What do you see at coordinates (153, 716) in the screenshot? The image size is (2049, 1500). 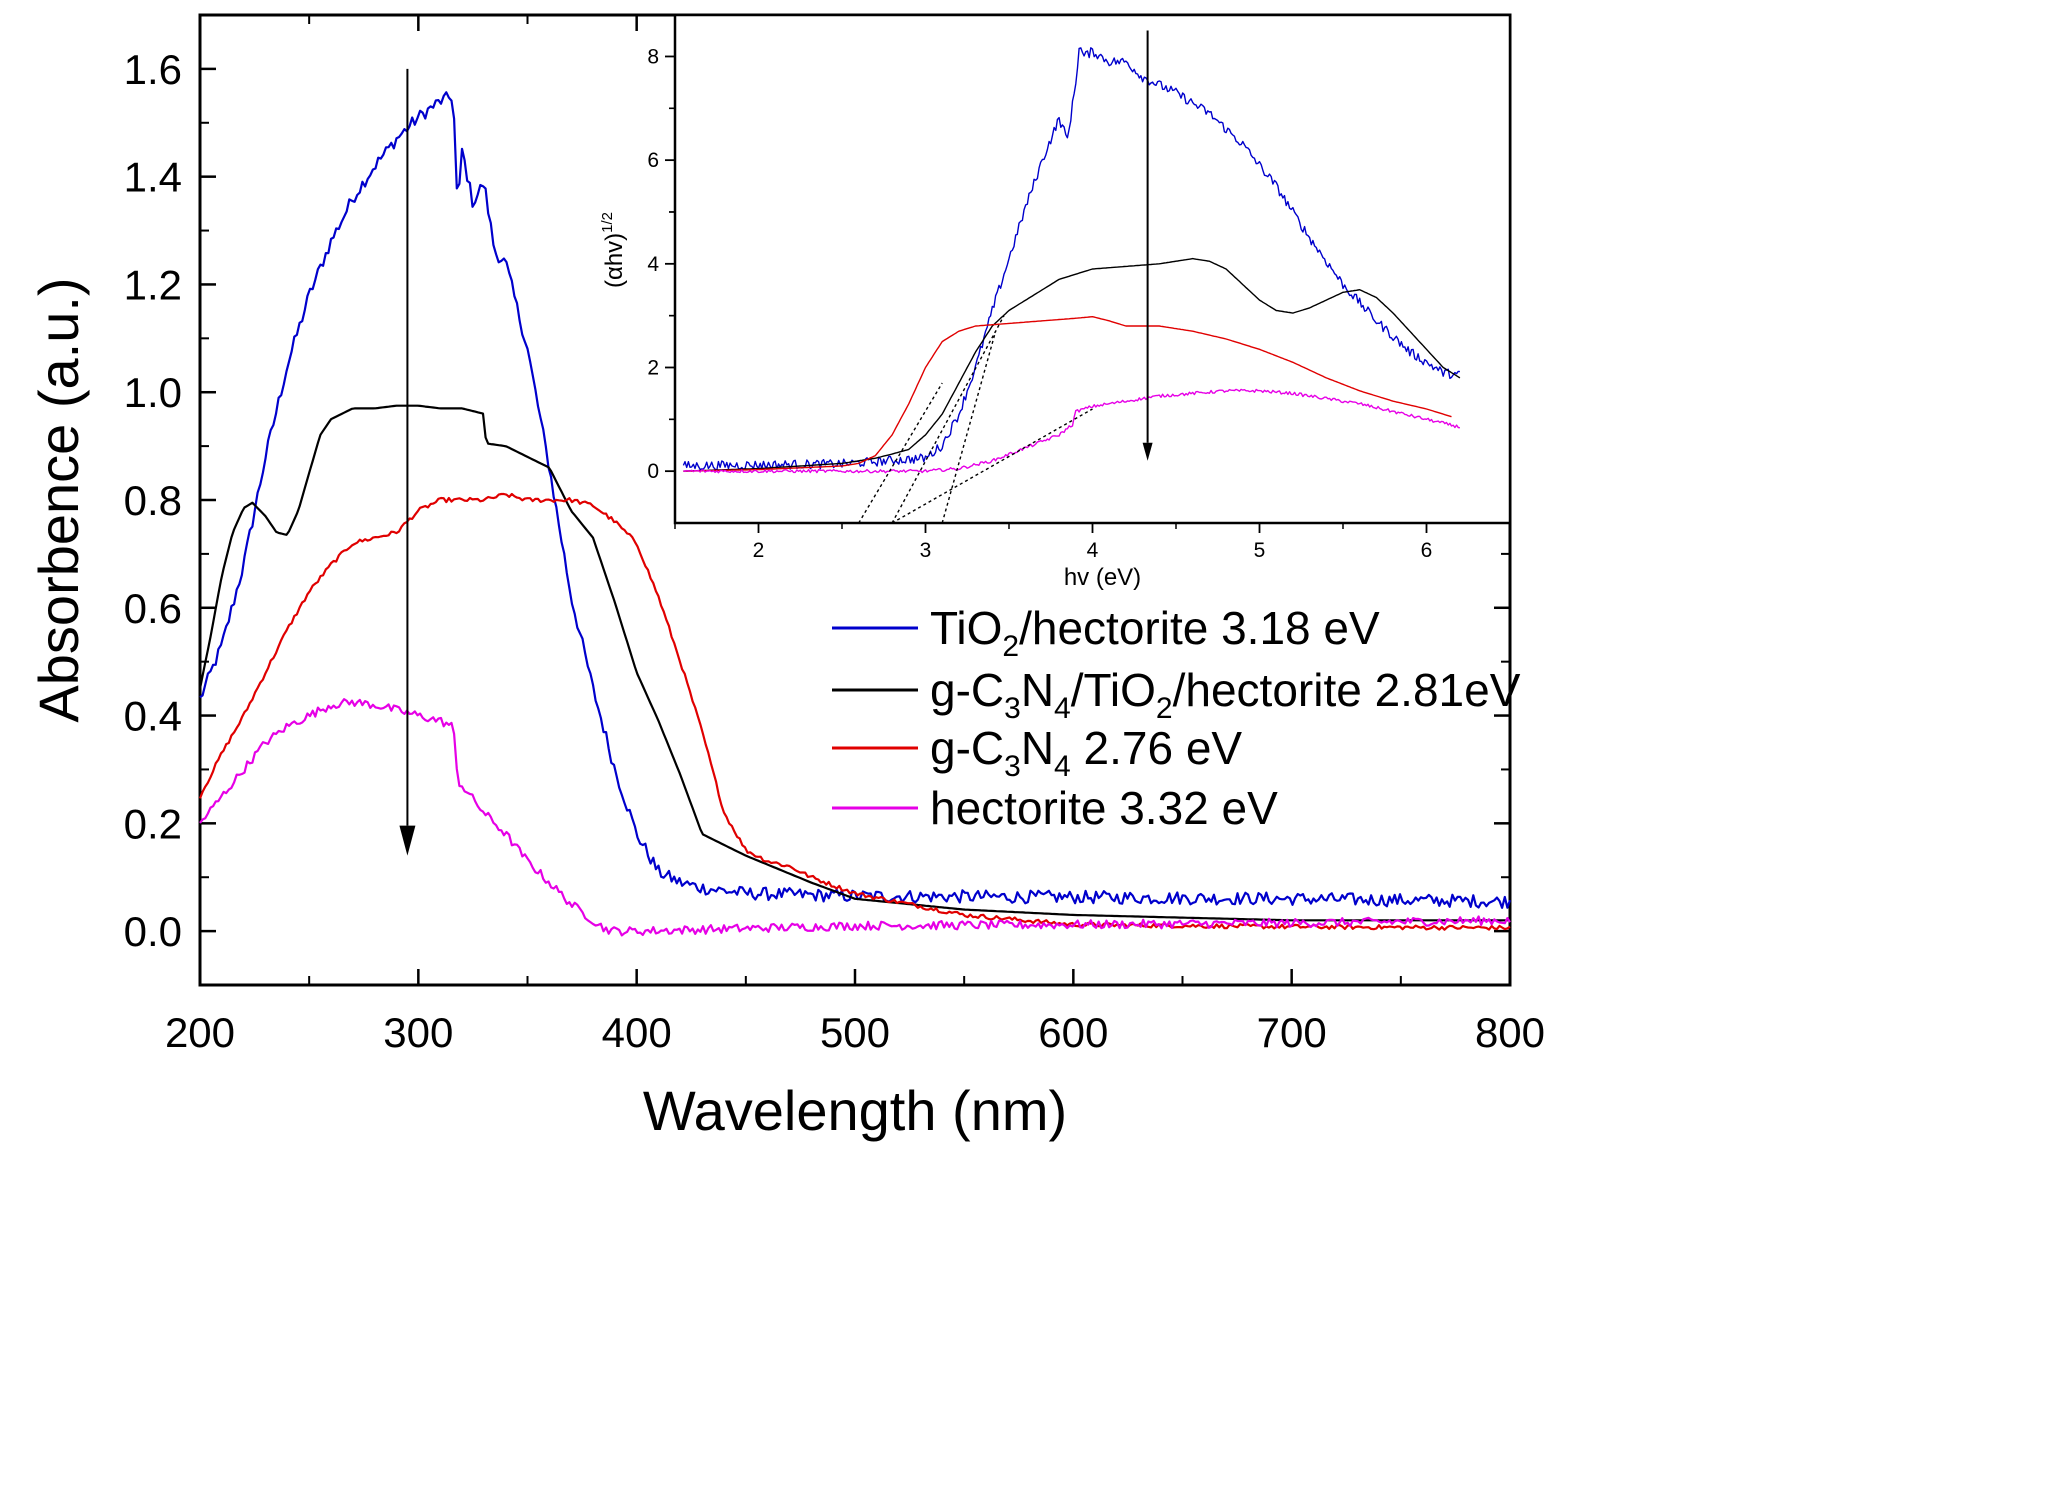 I see `y-tick-label: 0.4` at bounding box center [153, 716].